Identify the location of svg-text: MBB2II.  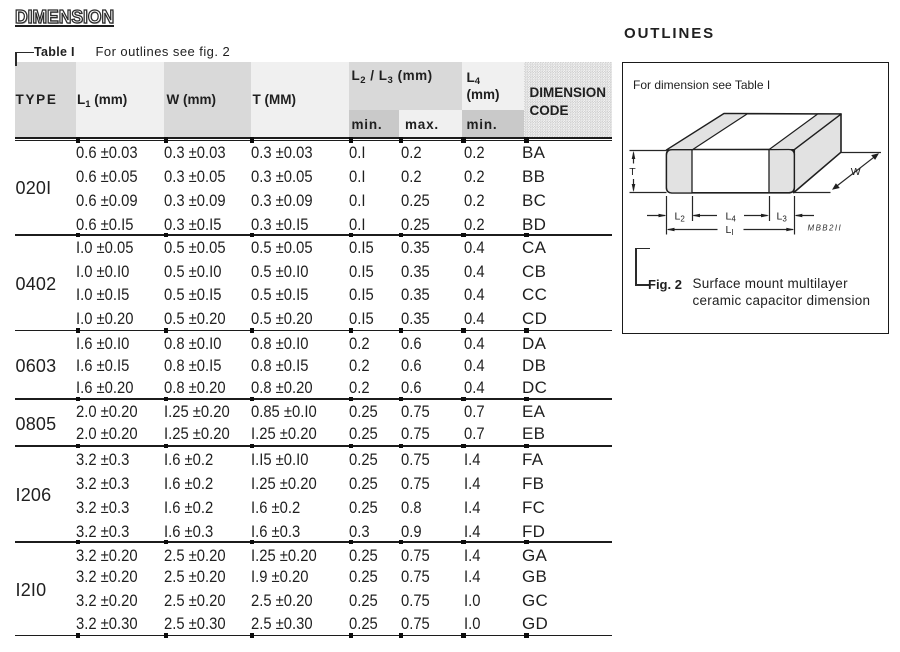
(825, 228).